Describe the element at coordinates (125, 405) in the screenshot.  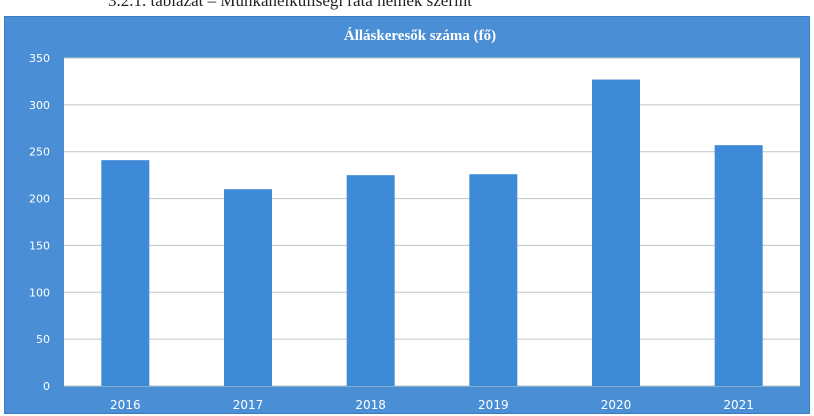
I see `x-tick-label: 2016` at that location.